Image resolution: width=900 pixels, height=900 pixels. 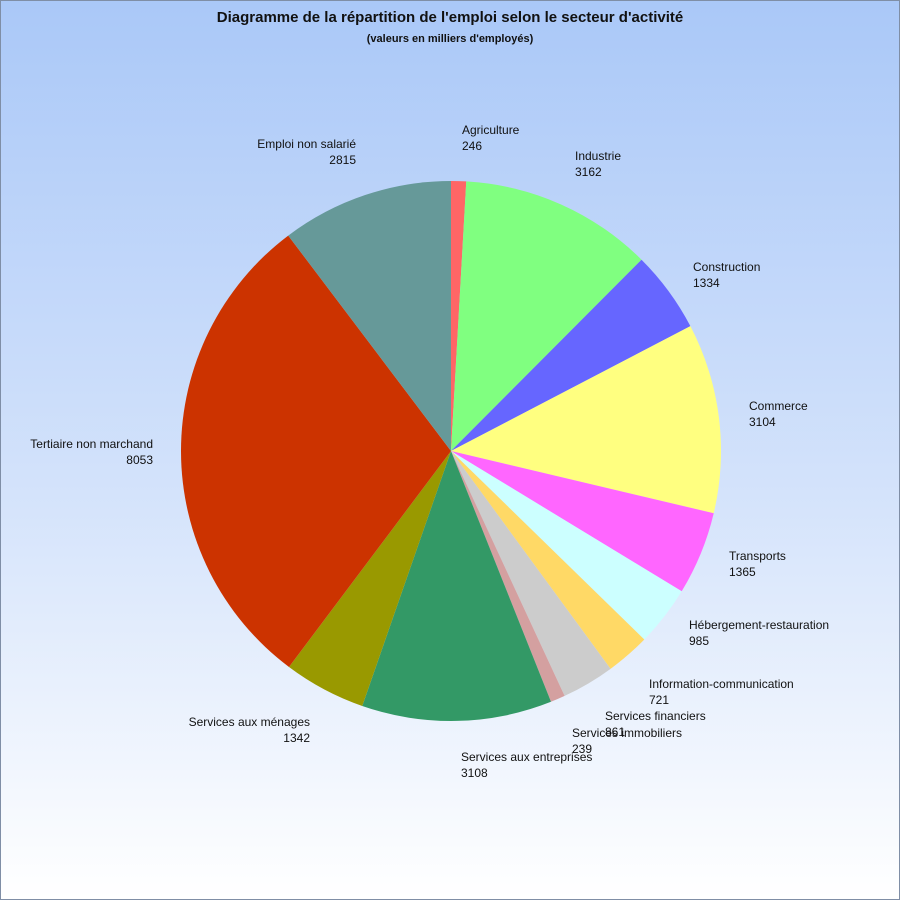 I want to click on pie-slice-services-financiers, so click(x=531, y=573).